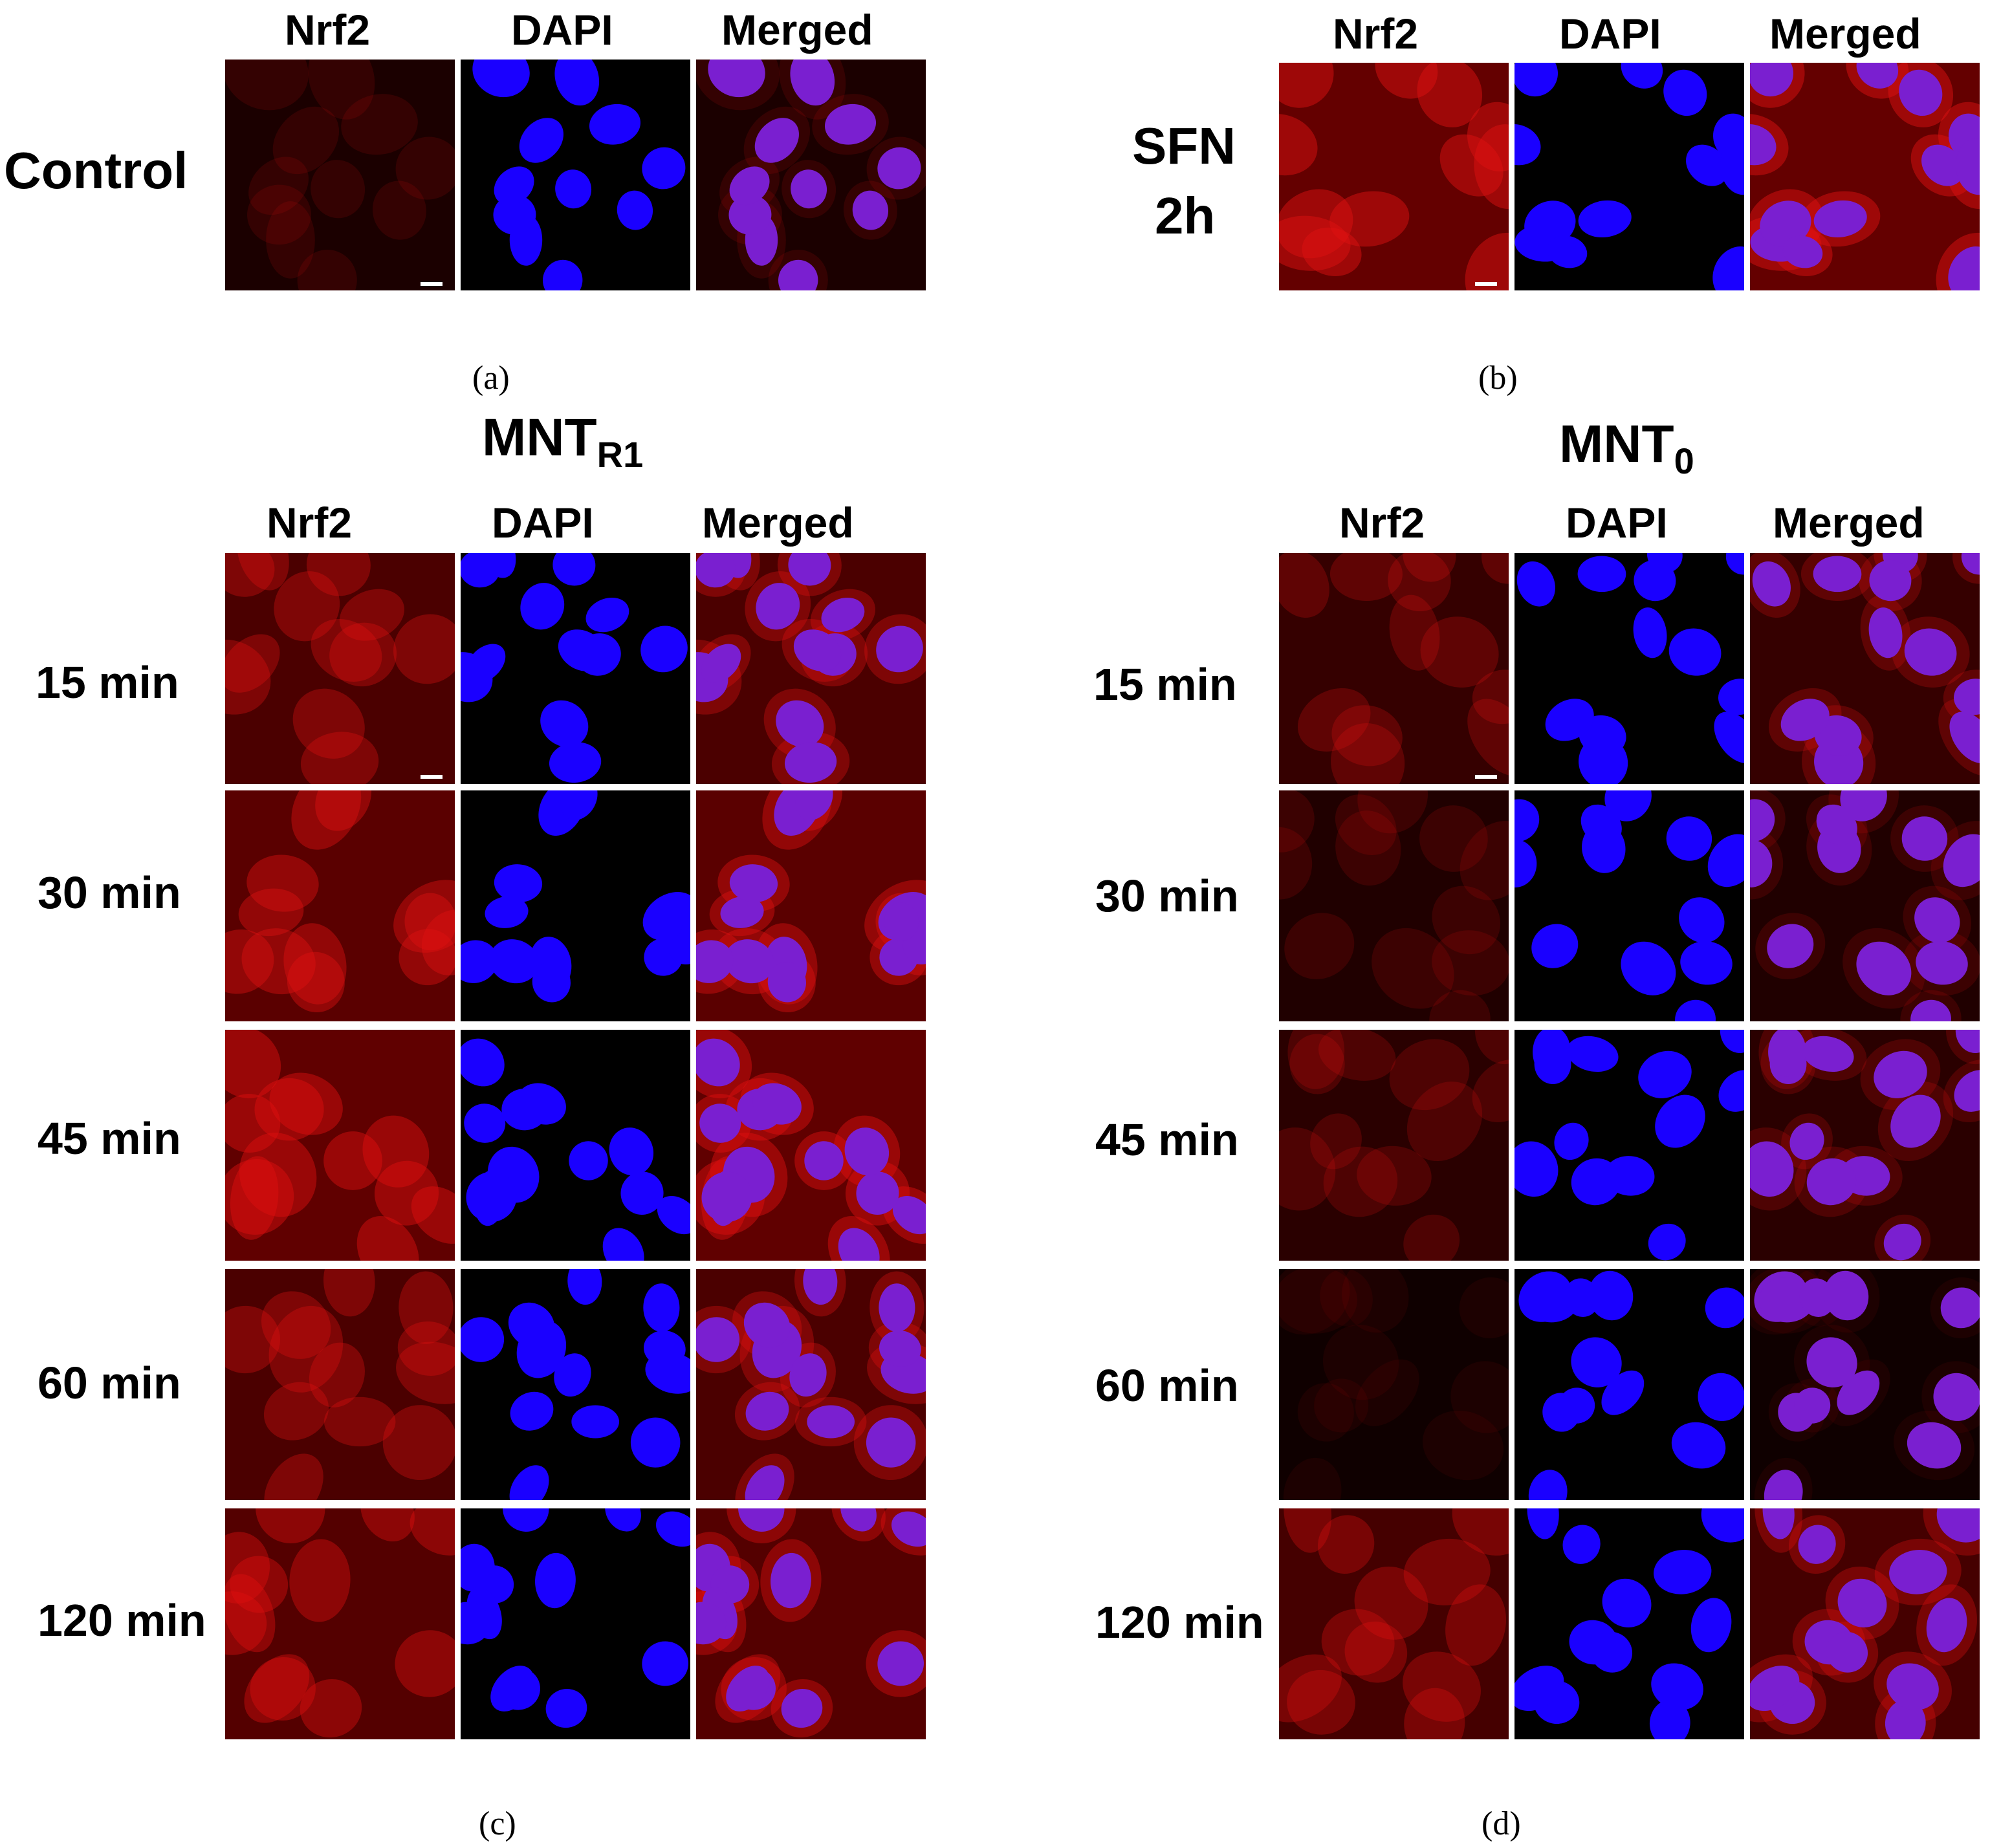 The height and width of the screenshot is (1848, 1990). What do you see at coordinates (497, 1823) in the screenshot?
I see `panel-c-caption: (c)` at bounding box center [497, 1823].